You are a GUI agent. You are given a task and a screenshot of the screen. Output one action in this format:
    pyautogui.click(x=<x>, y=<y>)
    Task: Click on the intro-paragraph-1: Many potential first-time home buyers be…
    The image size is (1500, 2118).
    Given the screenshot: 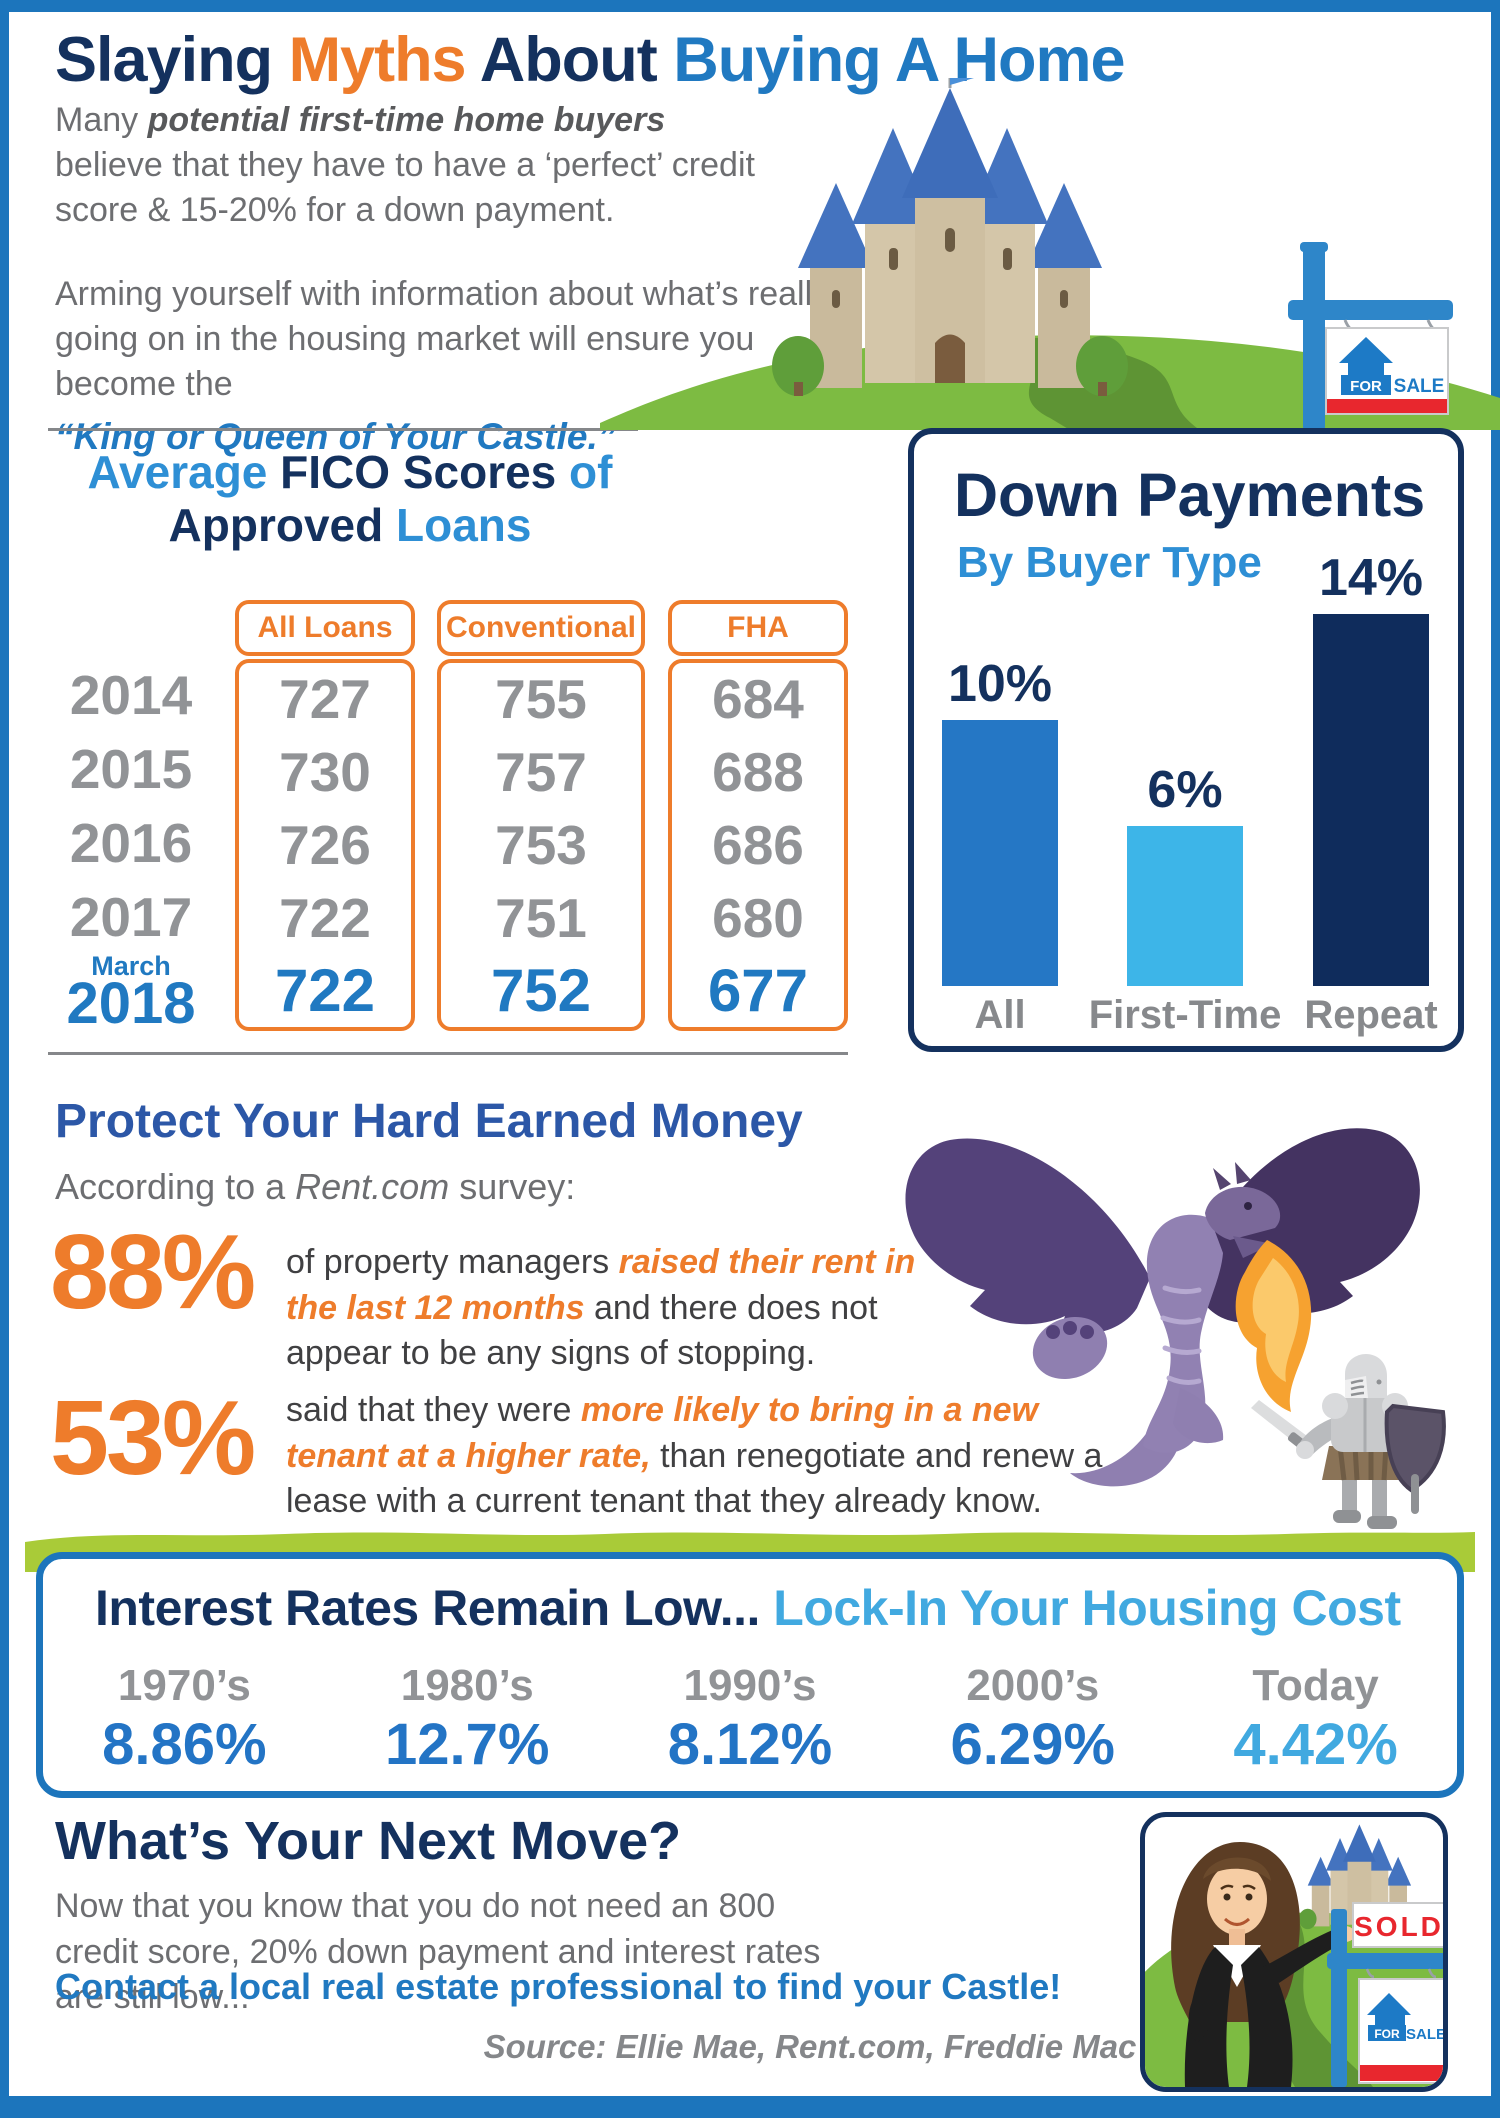 What is the action you would take?
    pyautogui.click(x=413, y=166)
    